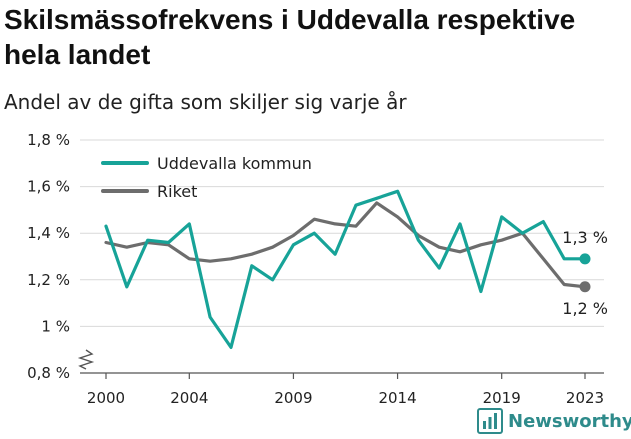 Image resolution: width=631 pixels, height=439 pixels. What do you see at coordinates (55, 326) in the screenshot?
I see `y-tick-label: 1 %` at bounding box center [55, 326].